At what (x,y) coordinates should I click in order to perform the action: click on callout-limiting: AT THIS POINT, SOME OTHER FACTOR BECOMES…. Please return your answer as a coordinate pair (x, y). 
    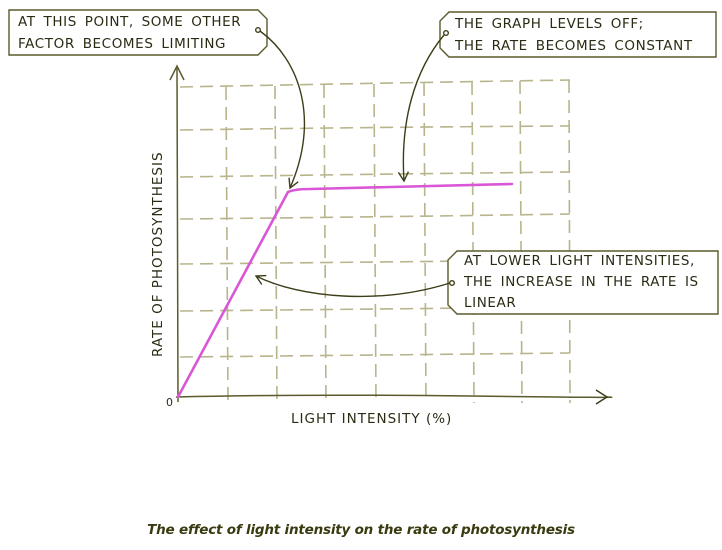
    Looking at the image, I should click on (129, 33).